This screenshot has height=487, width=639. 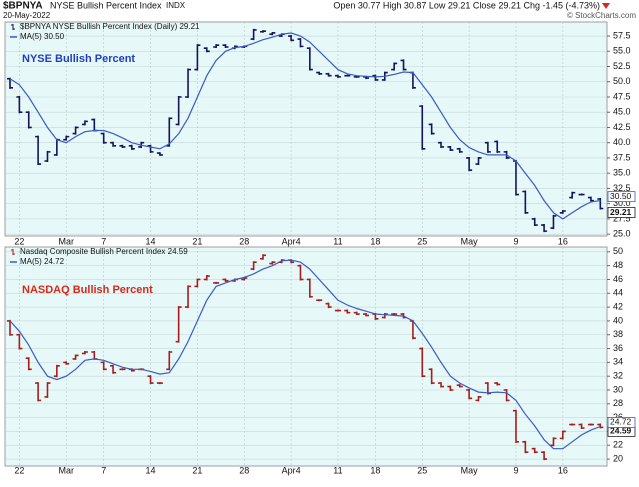 I want to click on y-tick-label: 27.5, so click(x=622, y=218).